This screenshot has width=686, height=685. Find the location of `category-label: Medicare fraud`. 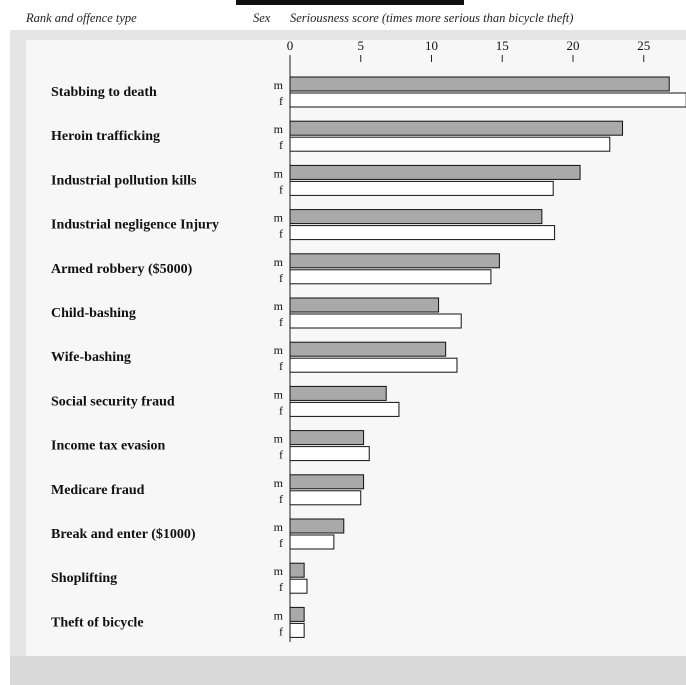

category-label: Medicare fraud is located at coordinates (98, 490).